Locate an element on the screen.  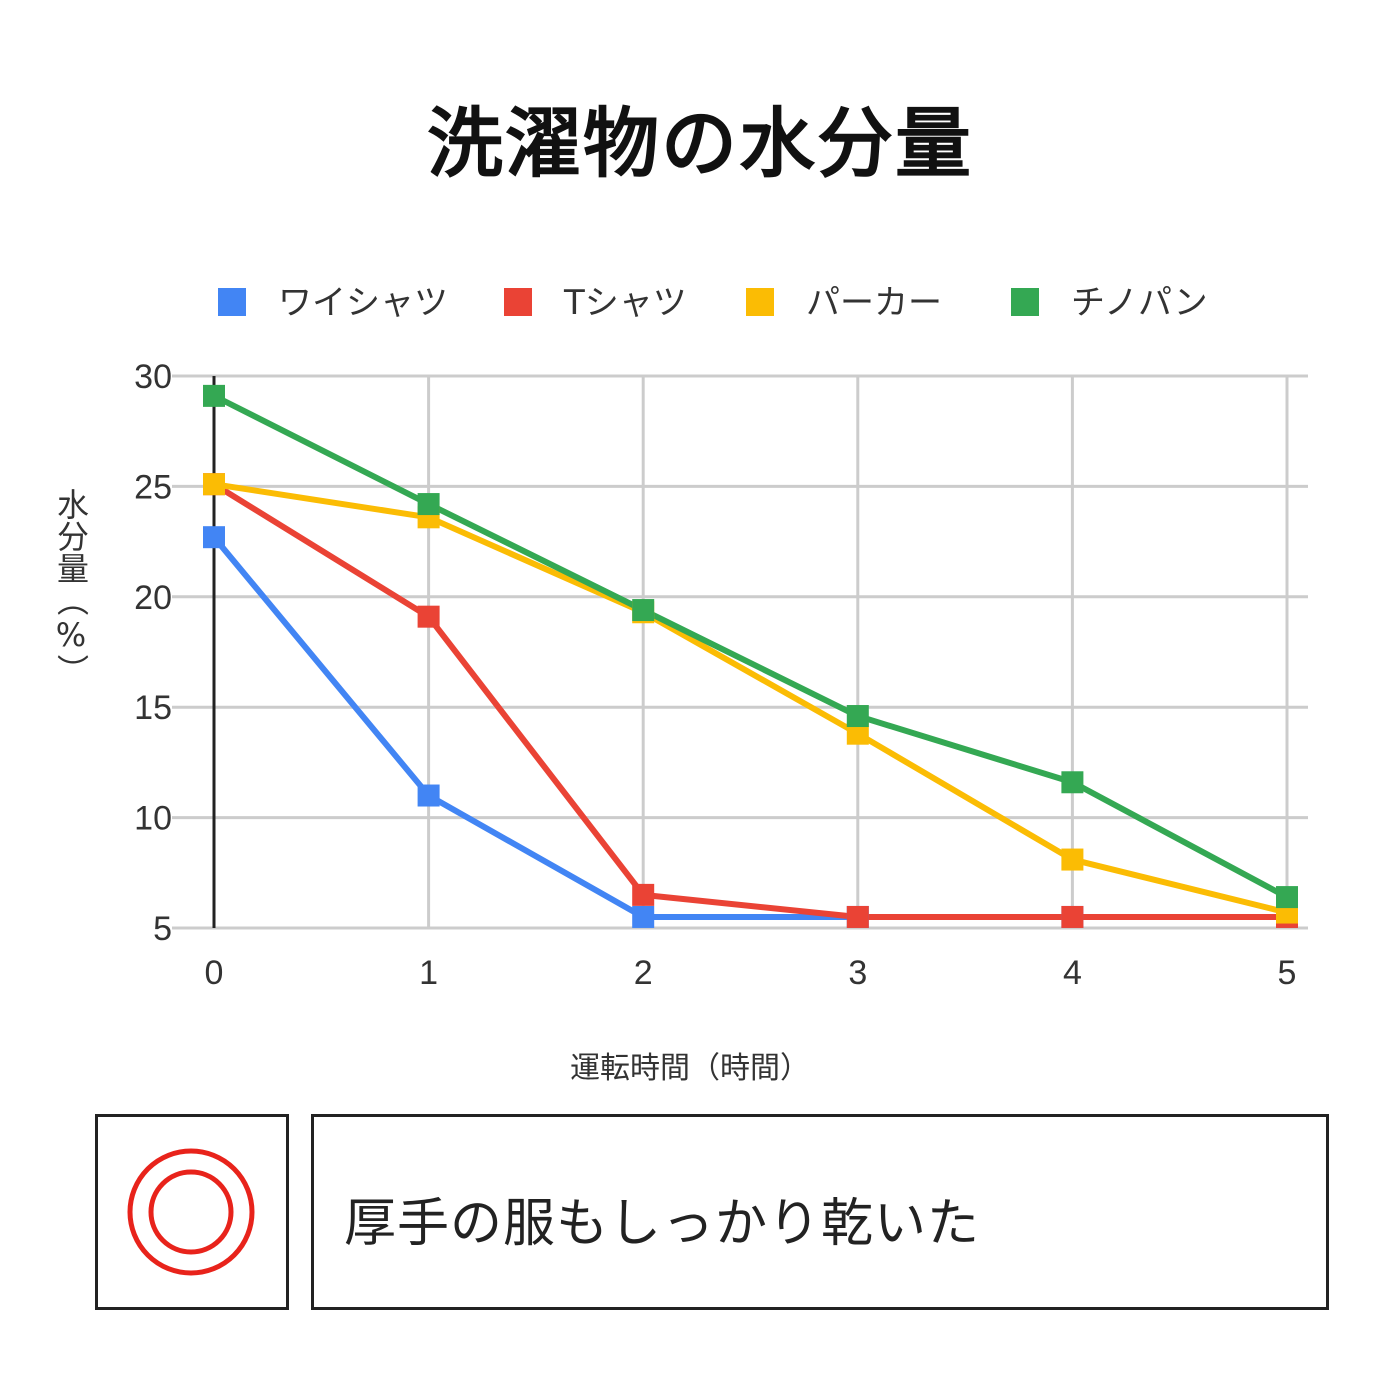
y-tick-label: 25 is located at coordinates (153, 487).